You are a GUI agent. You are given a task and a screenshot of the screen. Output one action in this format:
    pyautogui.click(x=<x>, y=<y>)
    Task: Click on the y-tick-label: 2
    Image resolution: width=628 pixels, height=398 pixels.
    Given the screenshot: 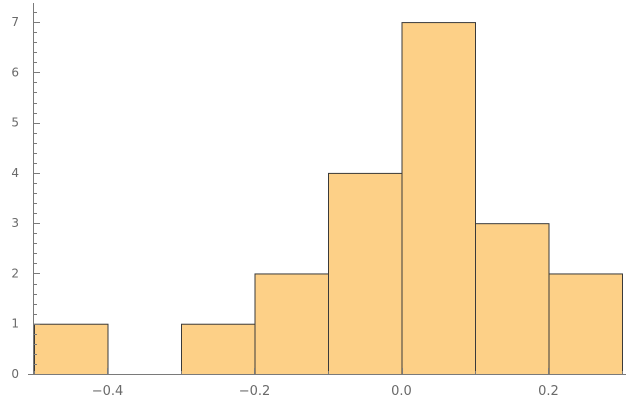 What is the action you would take?
    pyautogui.click(x=15, y=273)
    